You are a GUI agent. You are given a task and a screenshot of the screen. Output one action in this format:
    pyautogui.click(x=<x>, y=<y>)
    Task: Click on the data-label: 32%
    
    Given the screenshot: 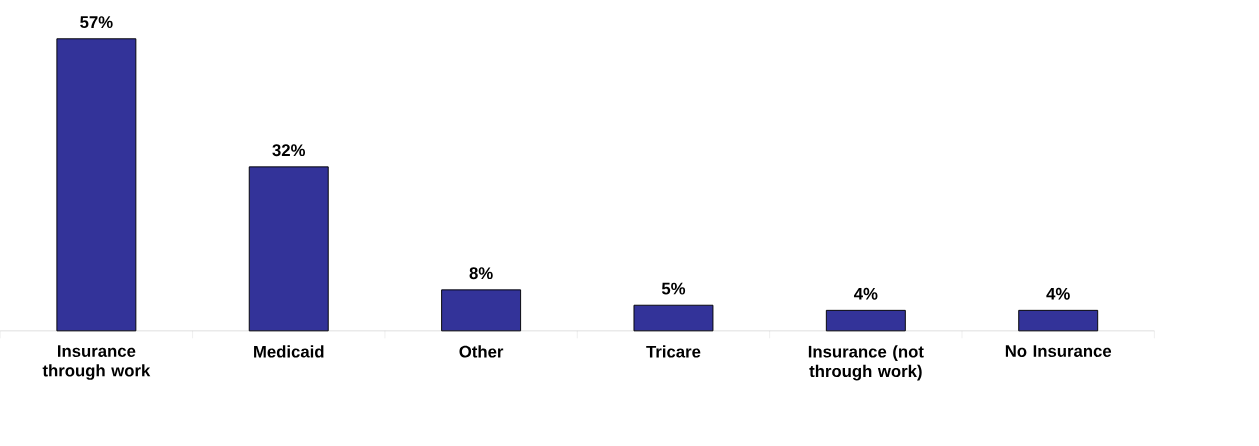 What is the action you would take?
    pyautogui.click(x=289, y=150)
    